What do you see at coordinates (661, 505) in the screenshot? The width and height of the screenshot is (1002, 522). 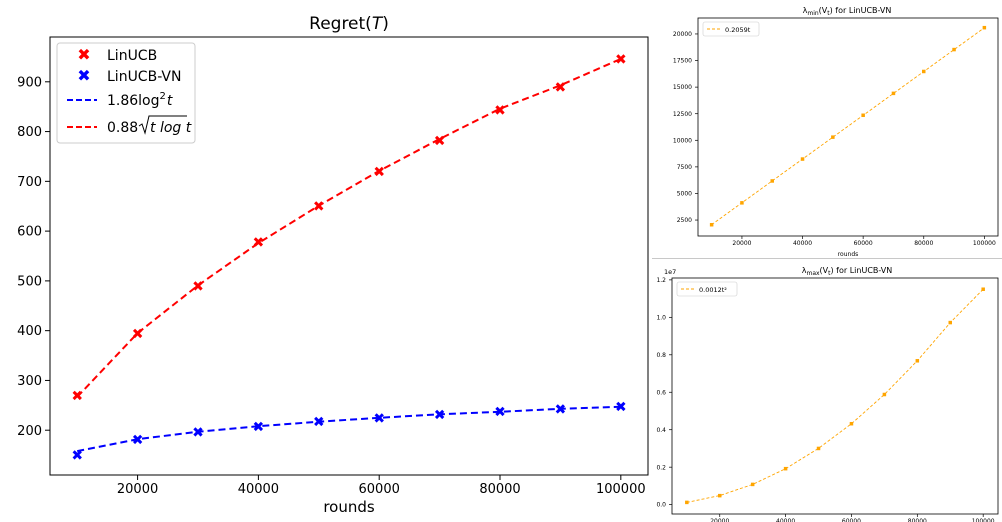 I see `y-tick-label: 0.0` at bounding box center [661, 505].